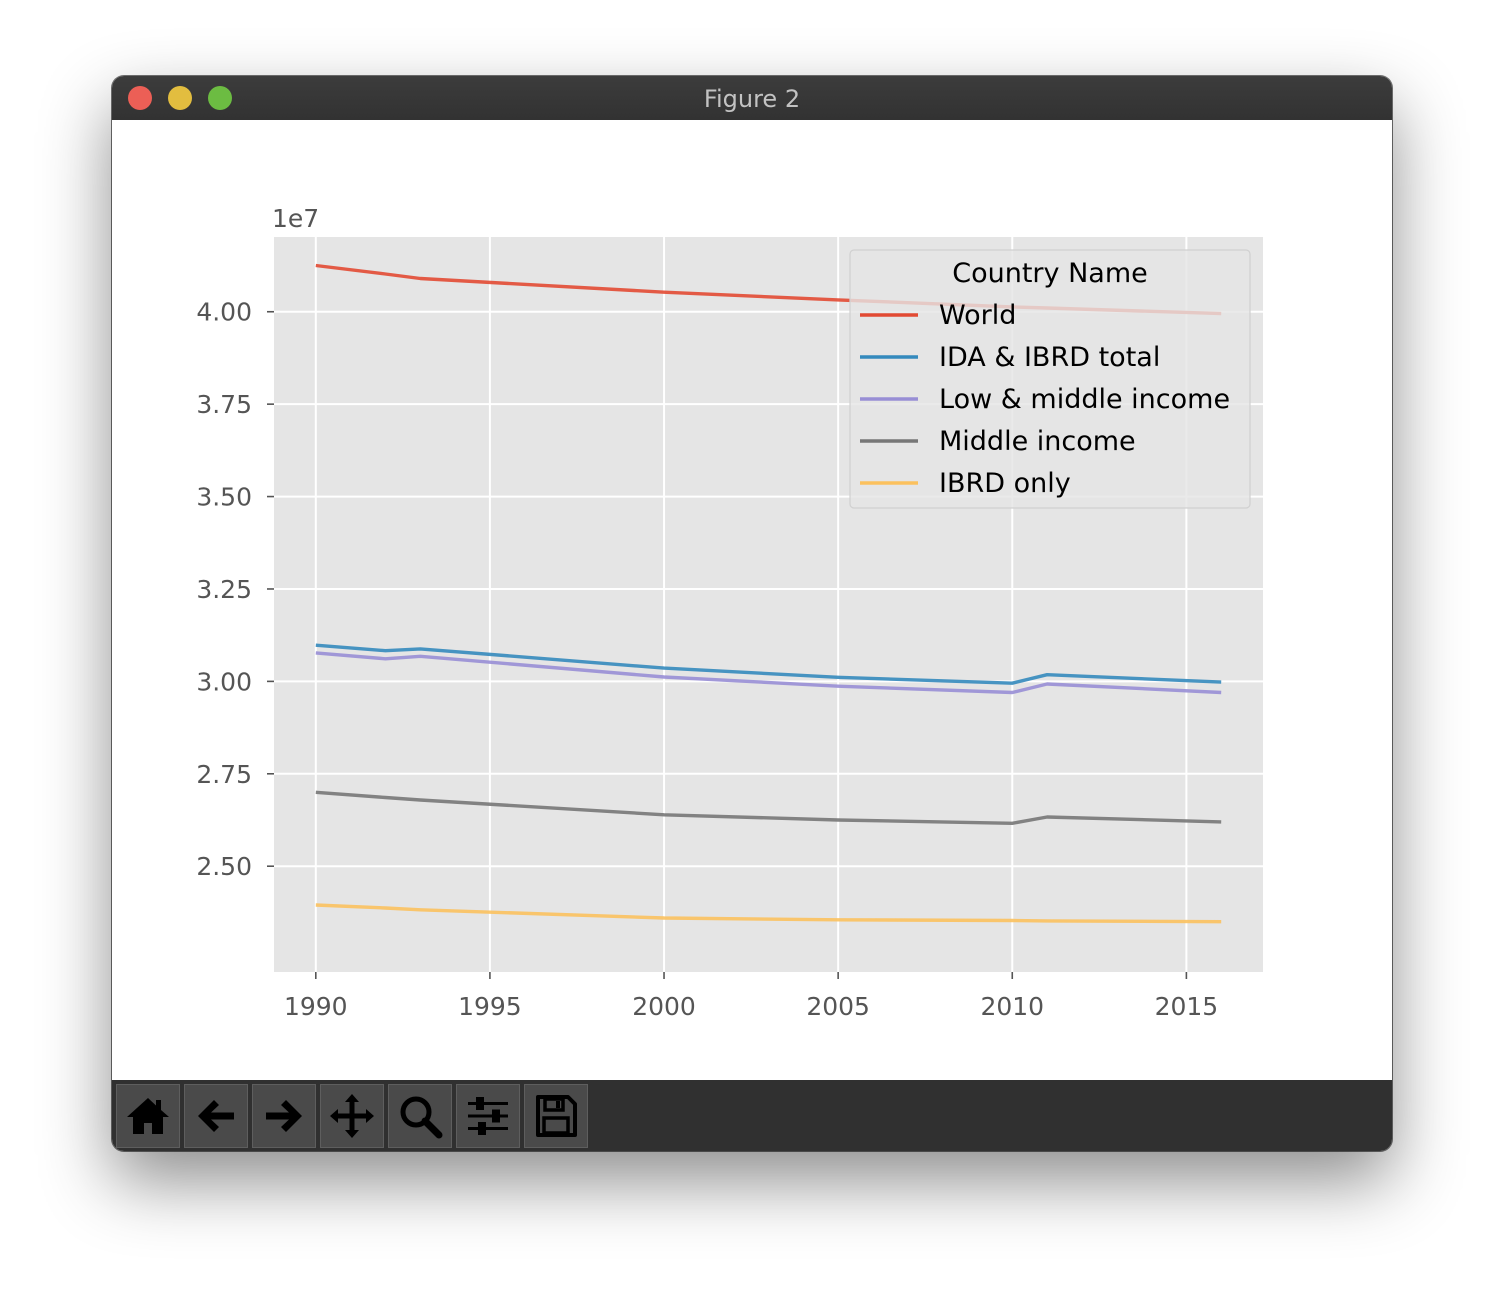 The image size is (1504, 1300). What do you see at coordinates (140, 98) in the screenshot?
I see `close-window-button` at bounding box center [140, 98].